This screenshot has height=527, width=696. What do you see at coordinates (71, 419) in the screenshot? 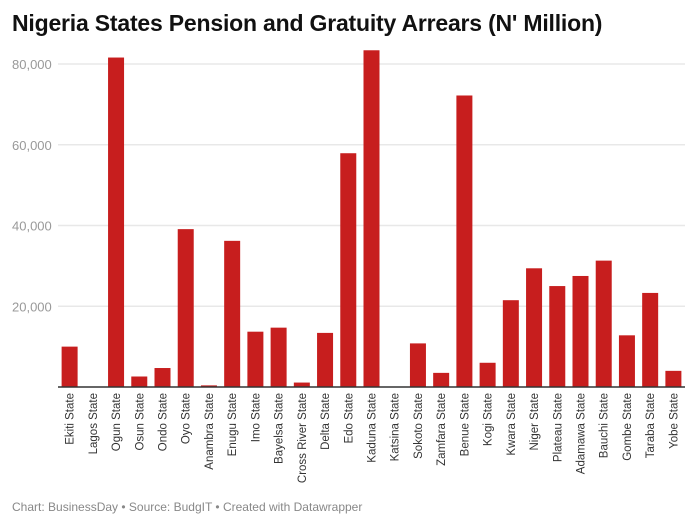
I see `x-tick-label: Ekiti State` at bounding box center [71, 419].